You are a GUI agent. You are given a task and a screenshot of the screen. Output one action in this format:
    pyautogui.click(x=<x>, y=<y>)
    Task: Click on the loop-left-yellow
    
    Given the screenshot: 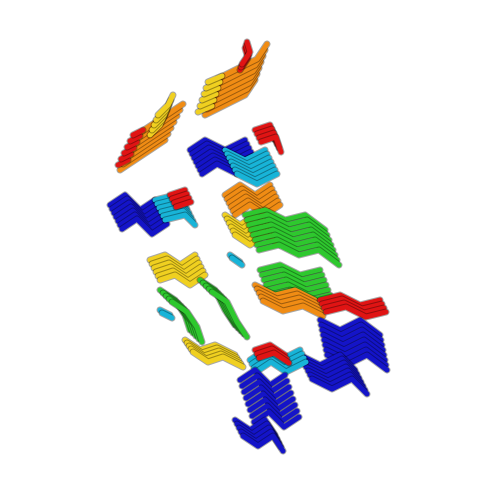 What is the action you would take?
    pyautogui.click(x=177, y=270)
    